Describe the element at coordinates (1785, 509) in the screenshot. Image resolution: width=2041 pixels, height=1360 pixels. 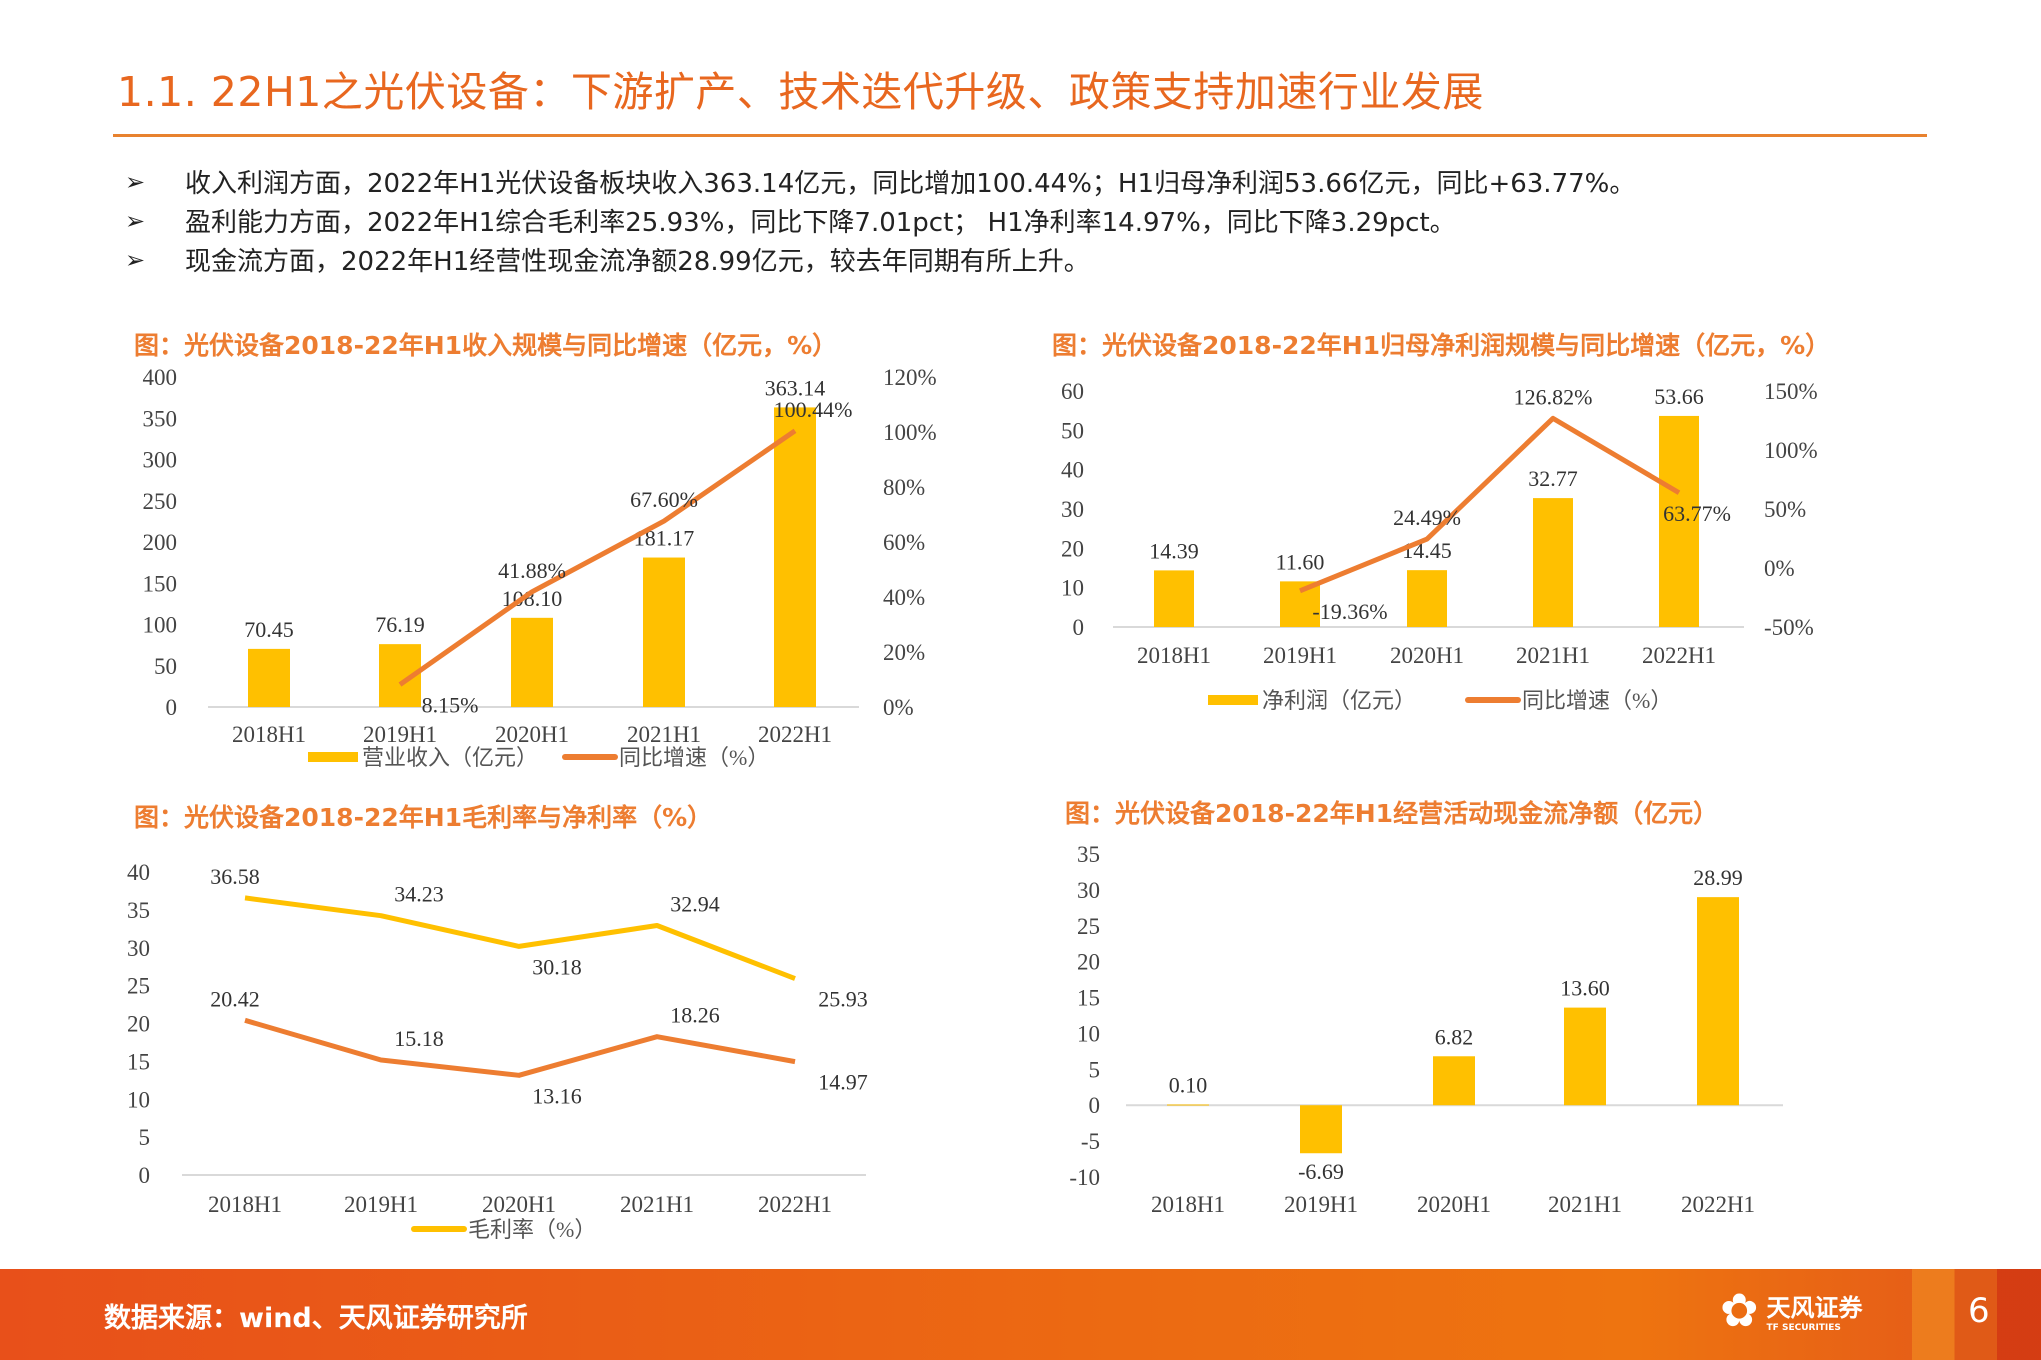
I see `y2-tick-label: 50%` at that location.